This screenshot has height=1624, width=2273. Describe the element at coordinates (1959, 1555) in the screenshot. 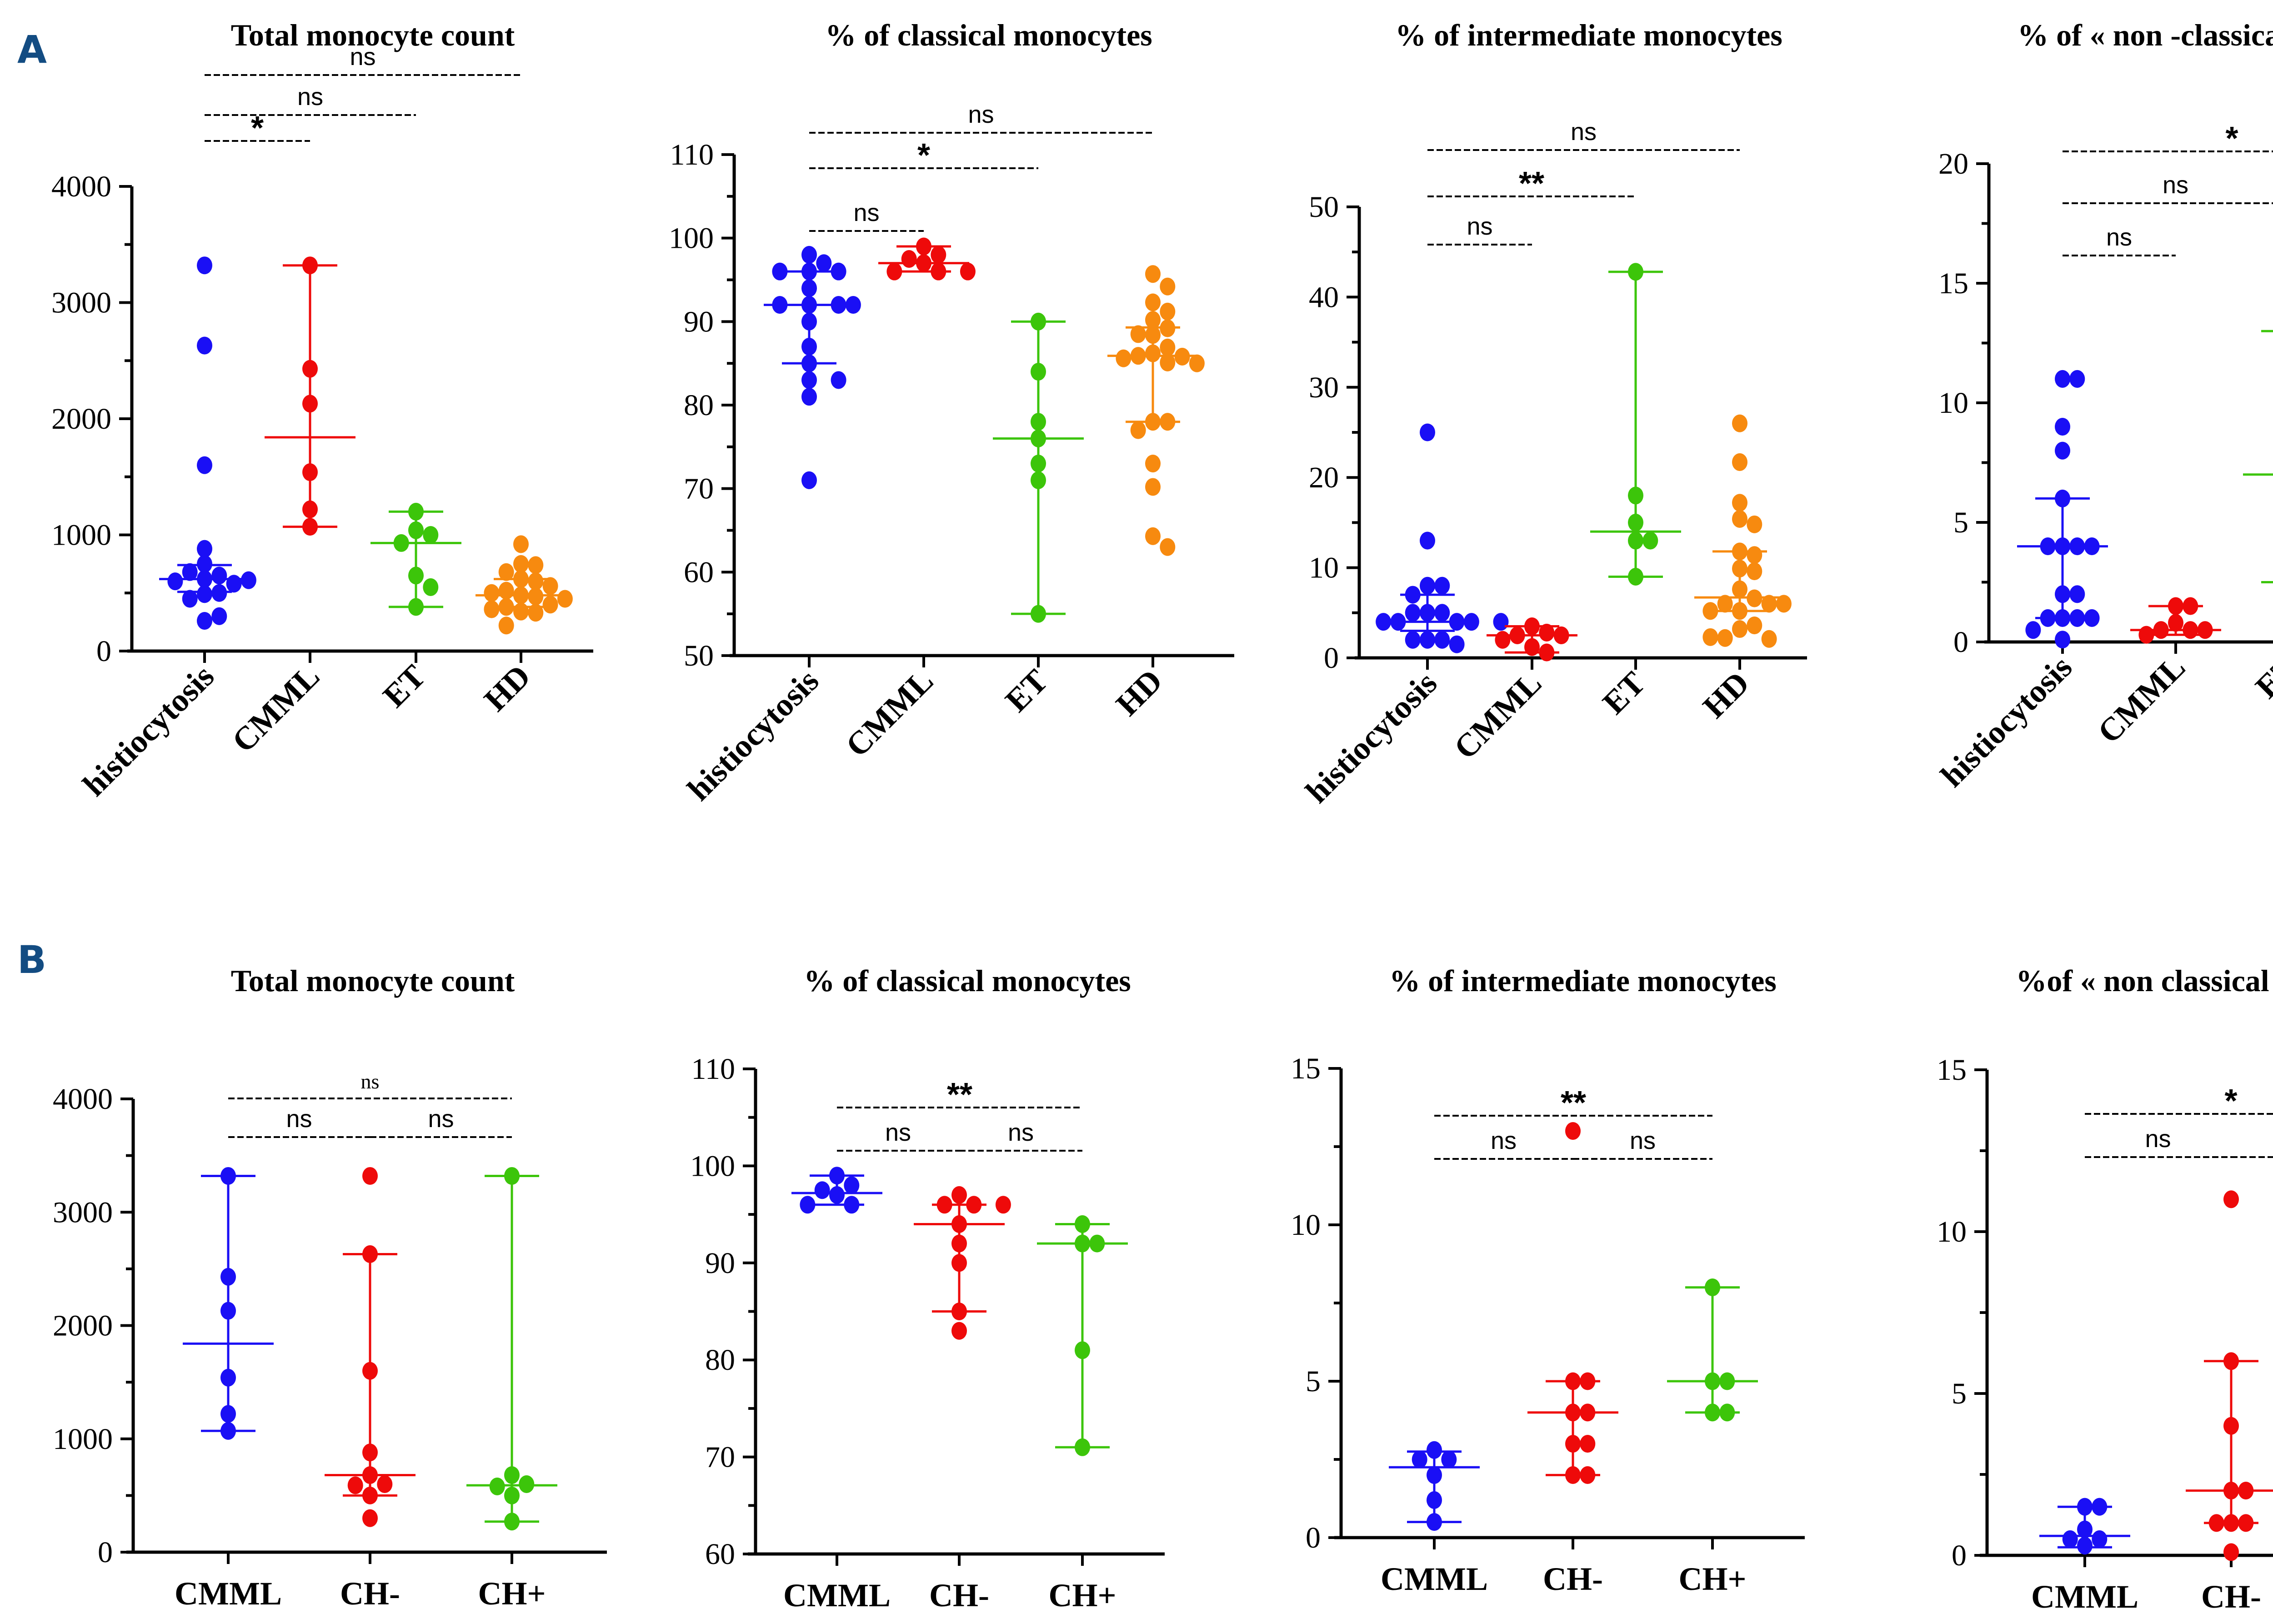

I see `y-tick-label: 0` at that location.